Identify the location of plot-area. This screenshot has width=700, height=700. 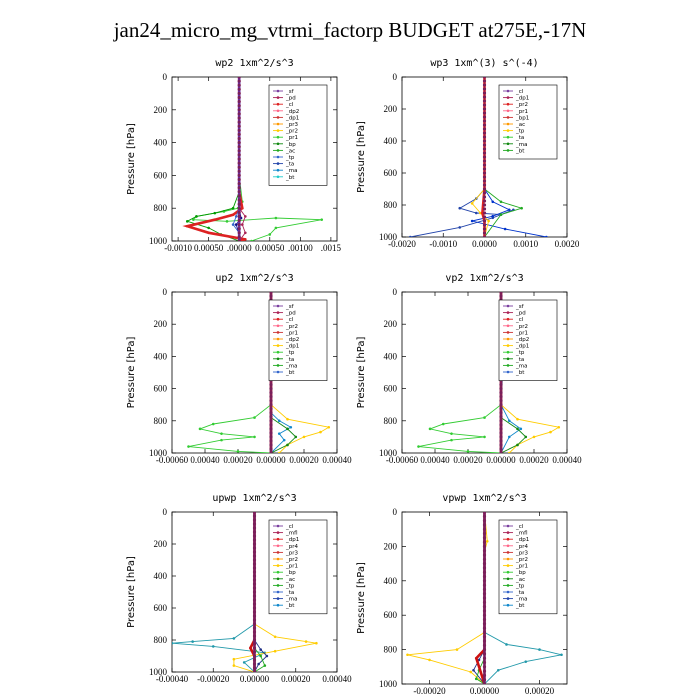
(478, 157).